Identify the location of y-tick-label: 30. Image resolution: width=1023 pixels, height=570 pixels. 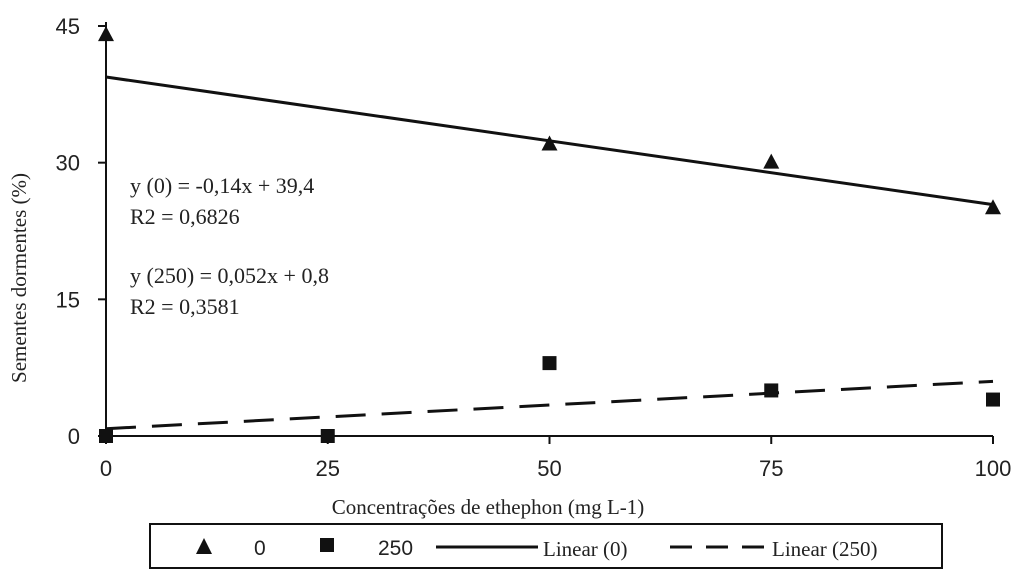
(68, 163).